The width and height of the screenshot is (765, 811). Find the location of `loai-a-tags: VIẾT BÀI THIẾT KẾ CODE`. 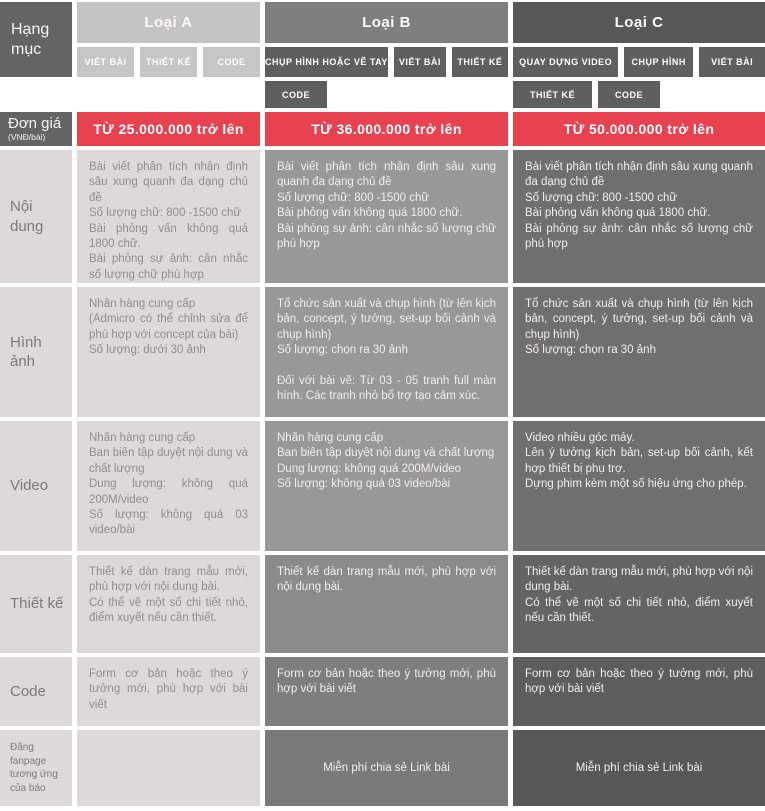

loai-a-tags: VIẾT BÀI THIẾT KẾ CODE is located at coordinates (168, 62).